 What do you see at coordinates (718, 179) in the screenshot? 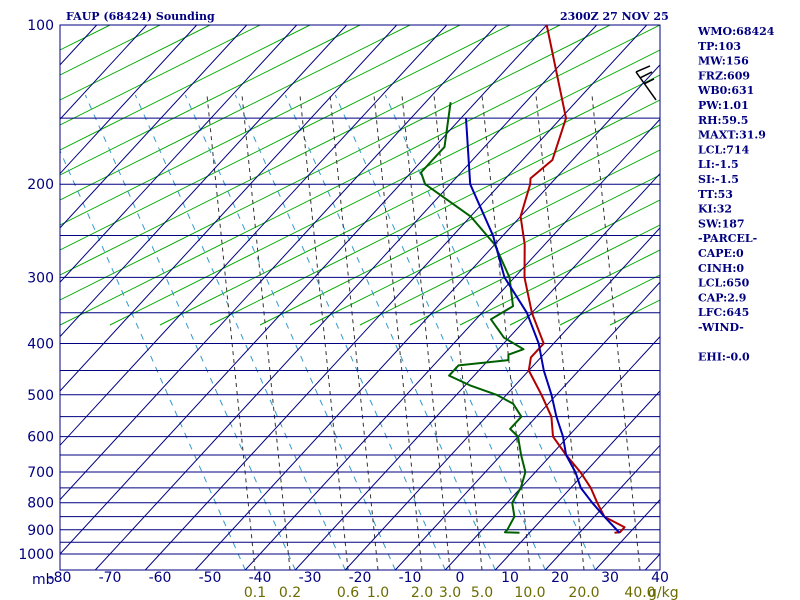
I see `index-value: SI:-1.5` at bounding box center [718, 179].